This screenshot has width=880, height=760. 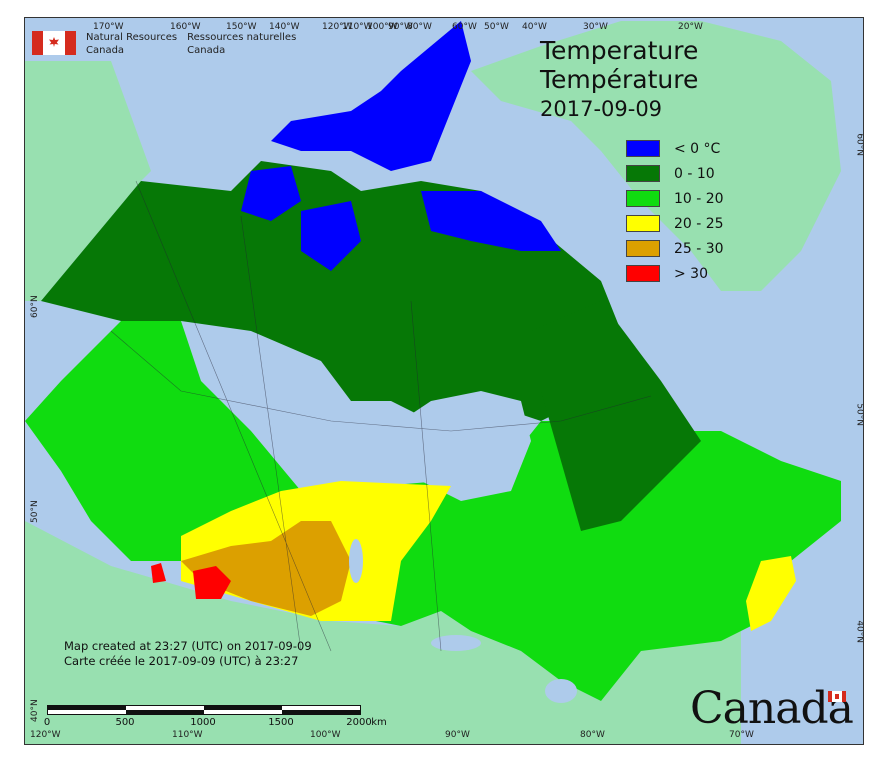 I want to click on legend-label: 10 - 20, so click(x=699, y=198).